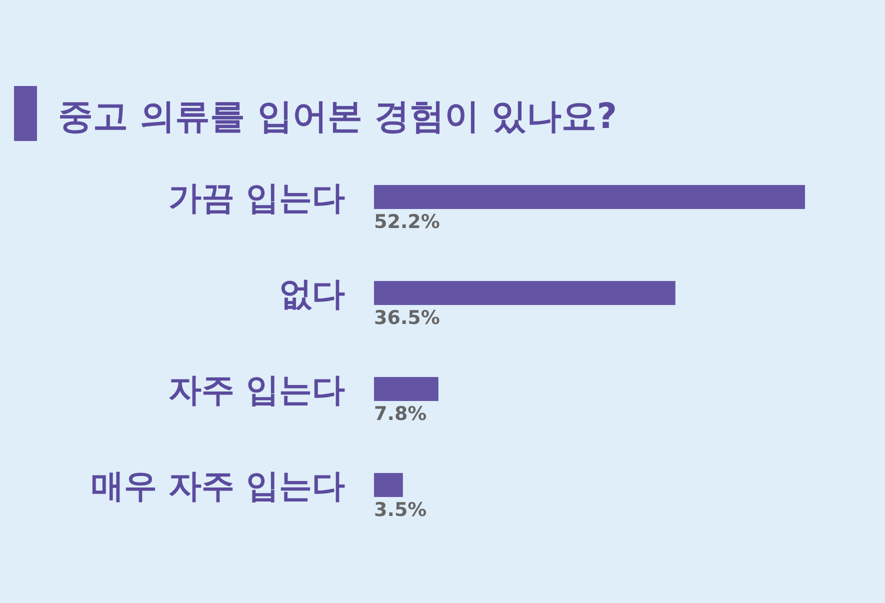 This screenshot has height=603, width=885. I want to click on y-tick-label: 가끔 입는다, so click(256, 197).